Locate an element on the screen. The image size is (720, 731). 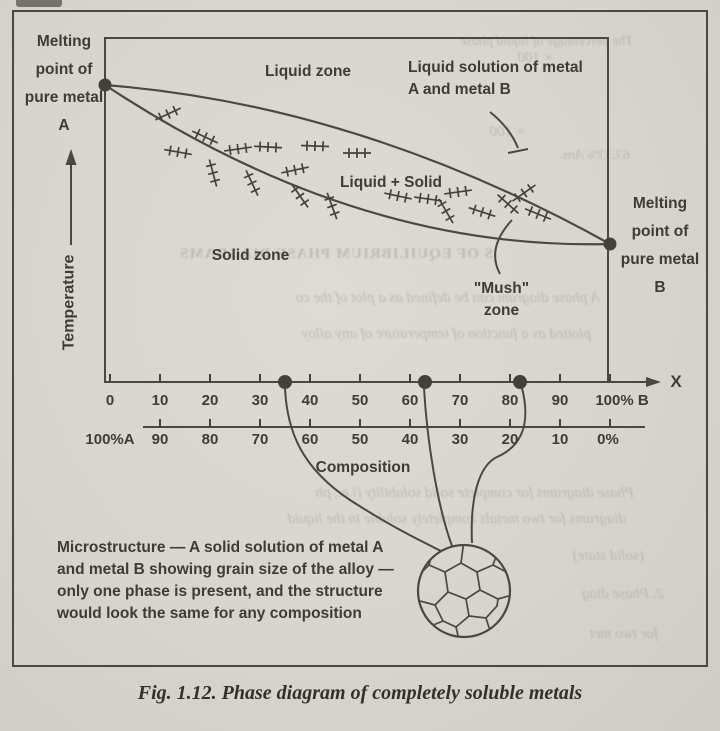
liquid-solid-zone-label: Liquid + Solid is located at coordinates (391, 182).